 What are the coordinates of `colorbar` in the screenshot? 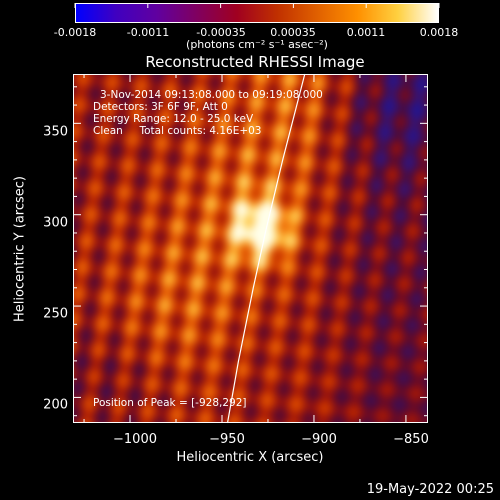 It's located at (257, 13).